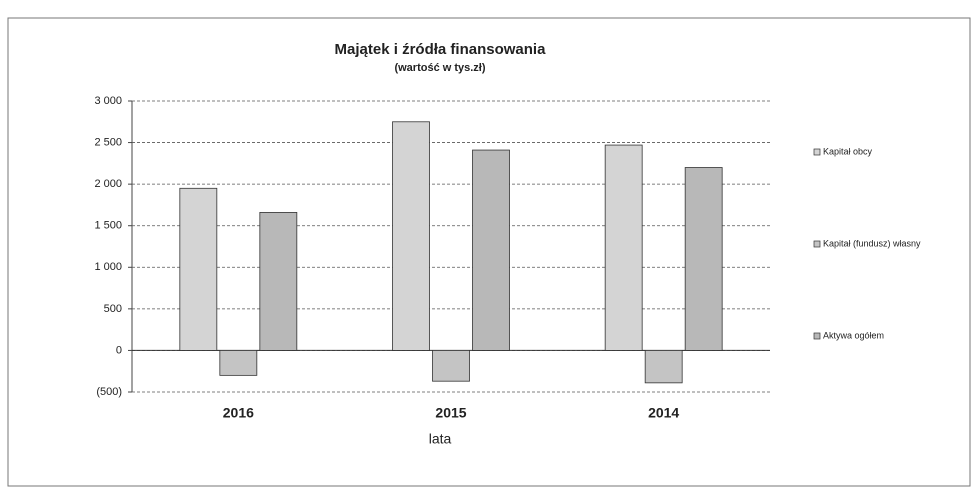 The width and height of the screenshot is (975, 491). I want to click on legend-label: Aktywa ogółem, so click(853, 335).